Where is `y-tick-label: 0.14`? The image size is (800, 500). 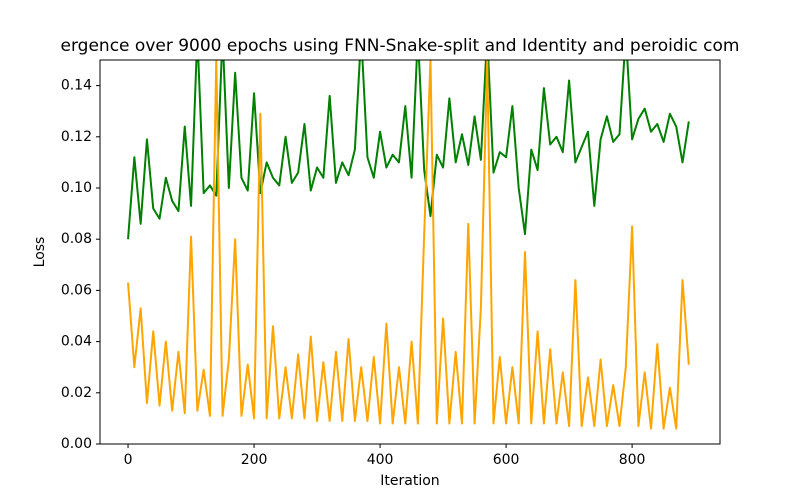 y-tick-label: 0.14 is located at coordinates (76, 86).